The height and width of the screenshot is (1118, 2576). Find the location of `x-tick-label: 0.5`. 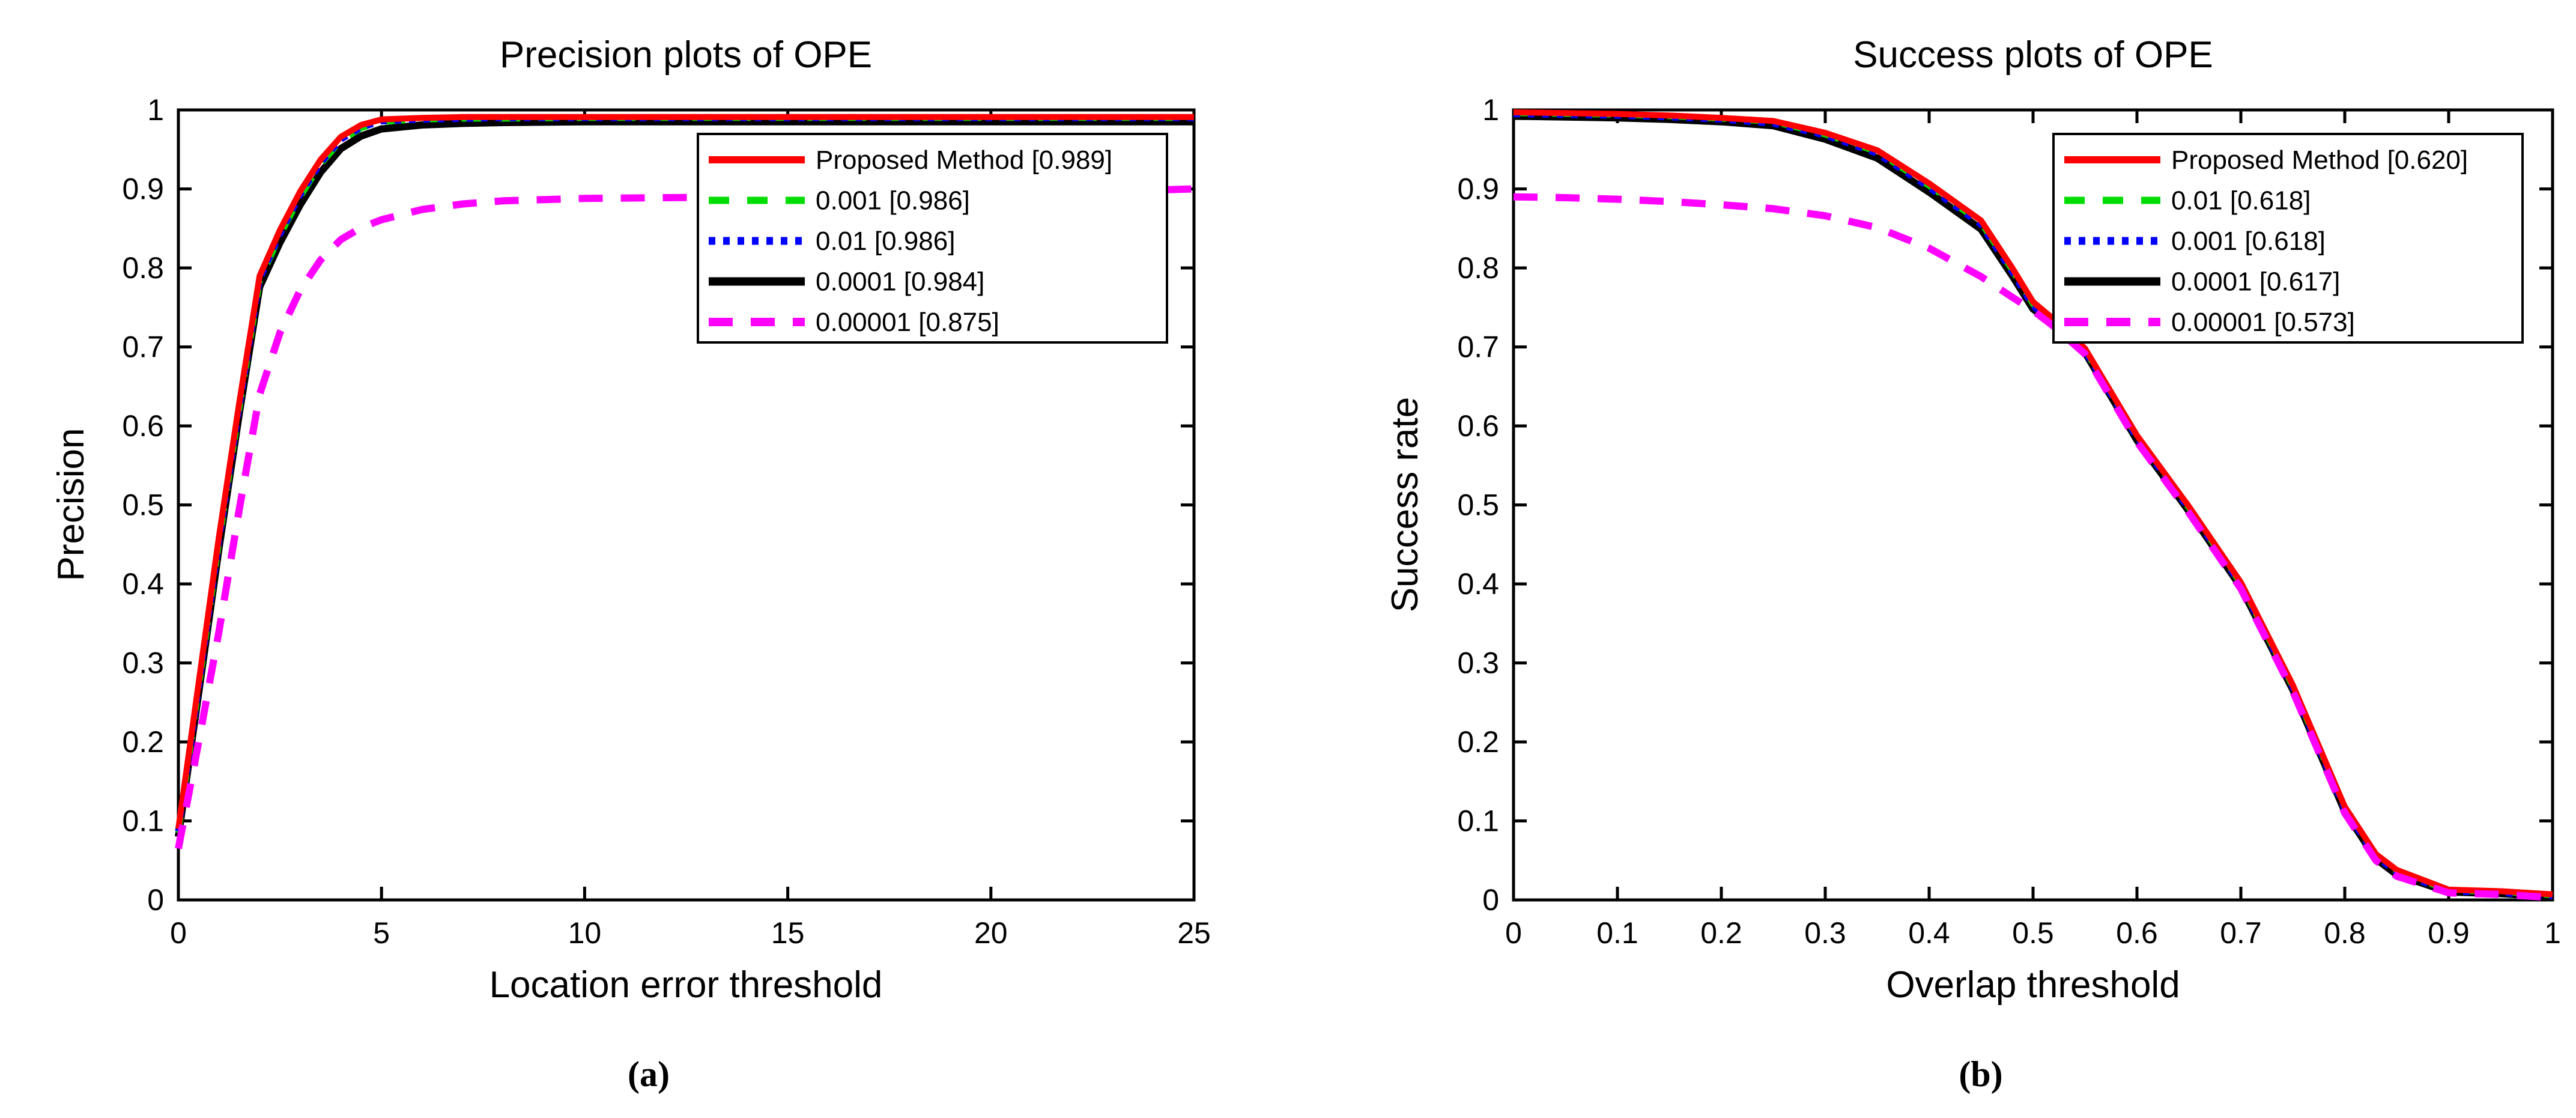

x-tick-label: 0.5 is located at coordinates (2033, 933).